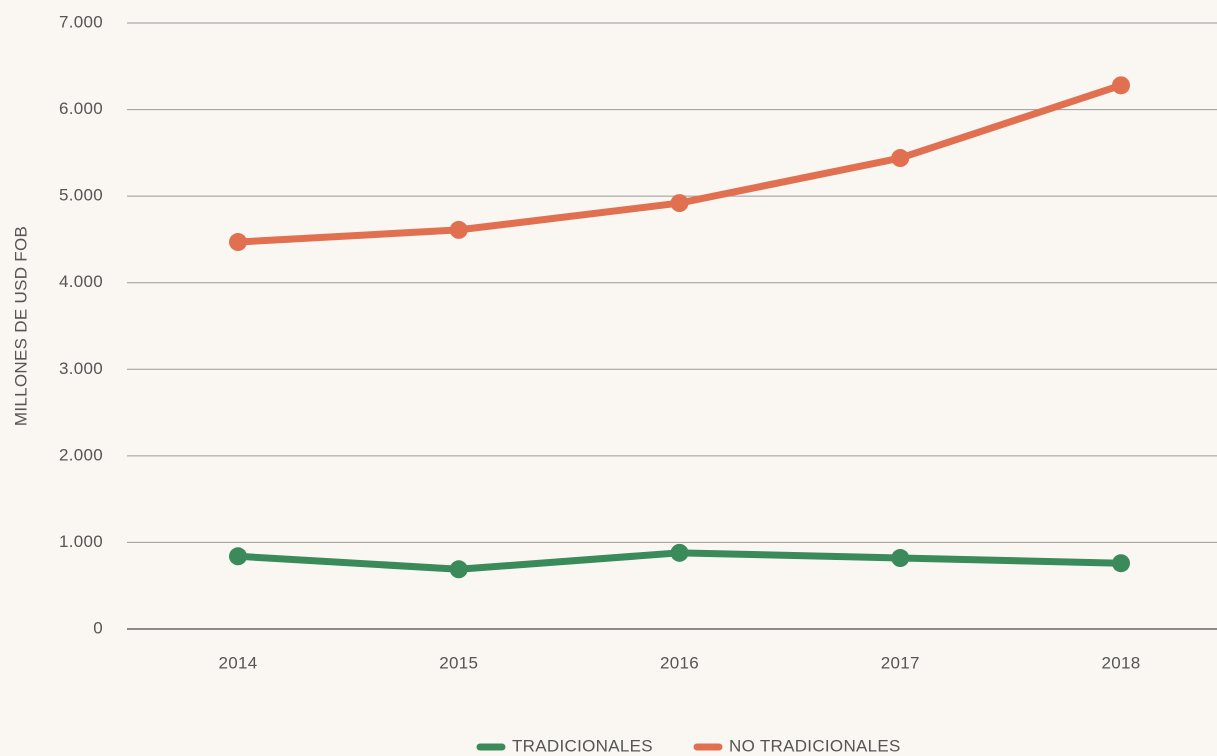  I want to click on y-tick-label: 7.000, so click(81, 21).